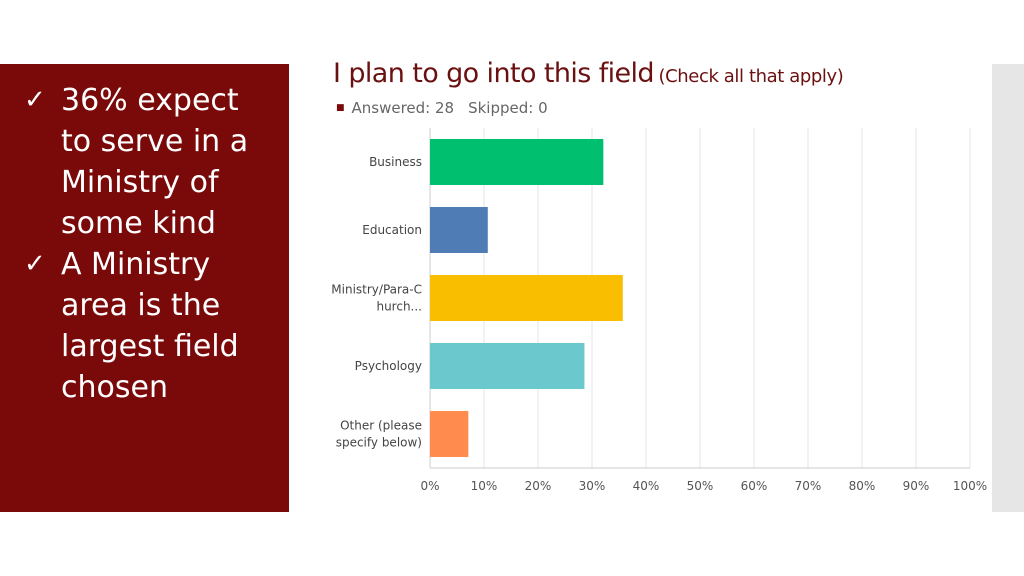 Image resolution: width=1024 pixels, height=576 pixels. Describe the element at coordinates (376, 290) in the screenshot. I see `category-label: Ministry/Para-C` at that location.